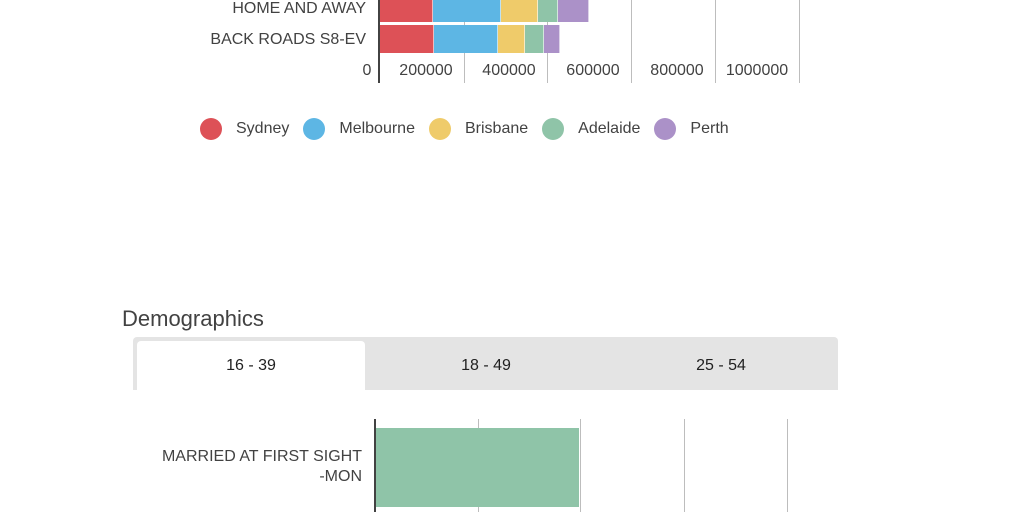 This screenshot has width=1024, height=512. I want to click on legend-label: Perth, so click(709, 128).